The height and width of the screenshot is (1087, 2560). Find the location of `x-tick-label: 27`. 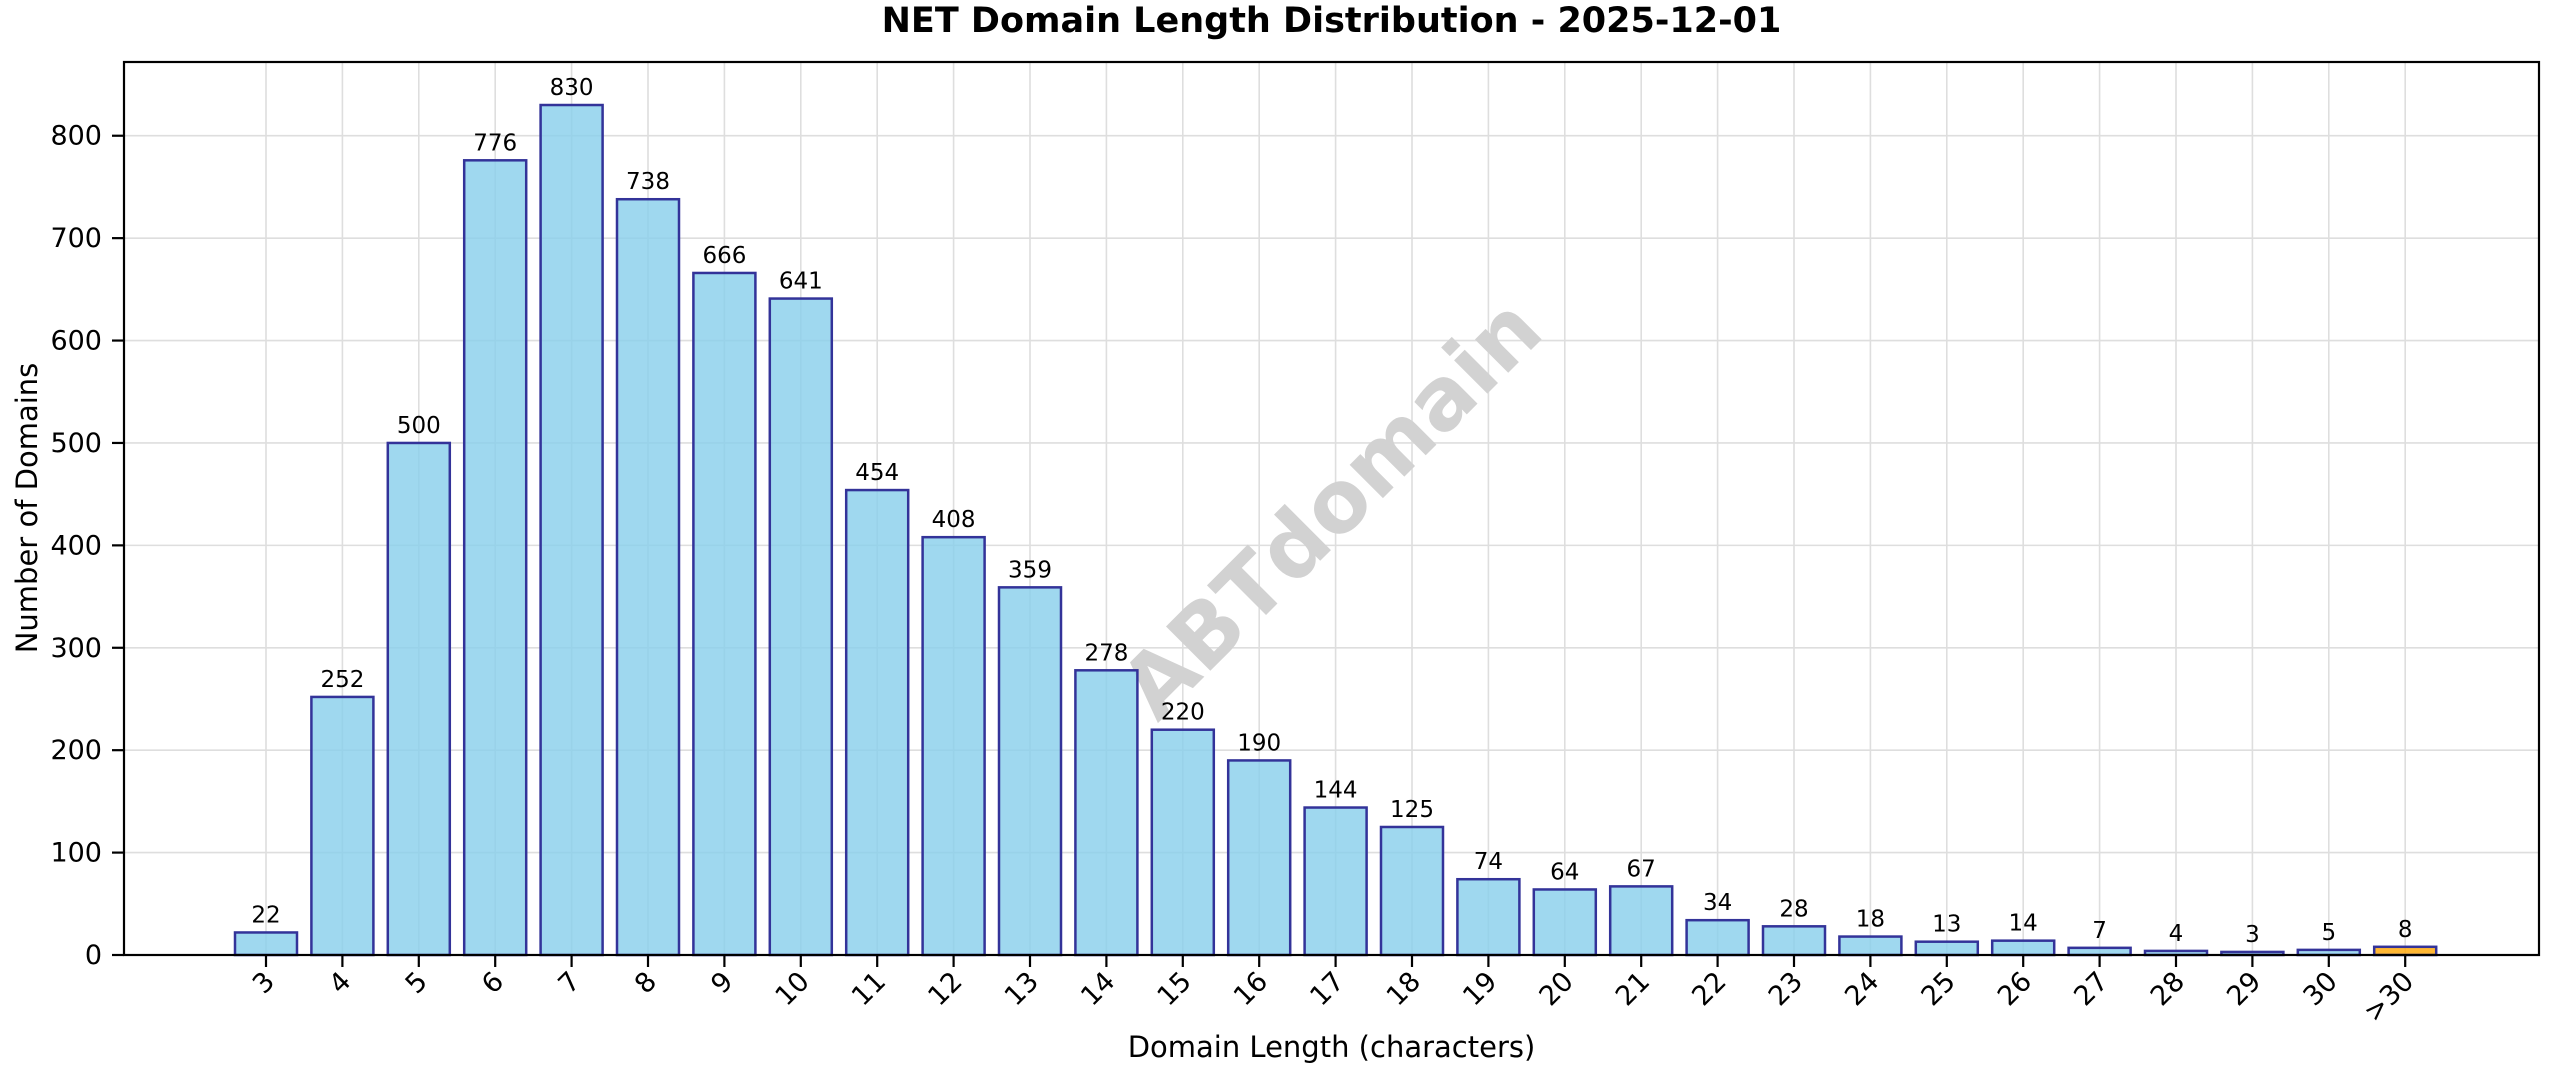

x-tick-label: 27 is located at coordinates (2091, 989).